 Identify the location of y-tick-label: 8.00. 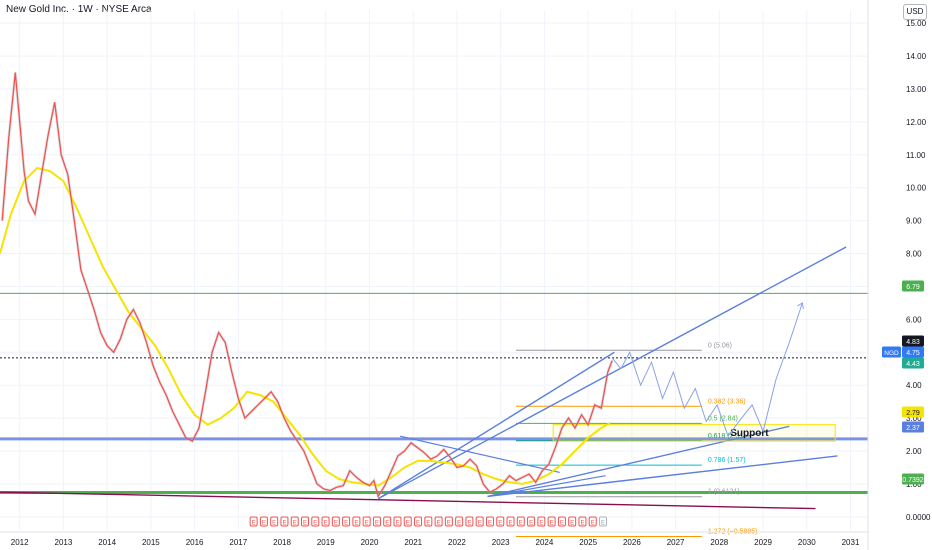
(914, 254).